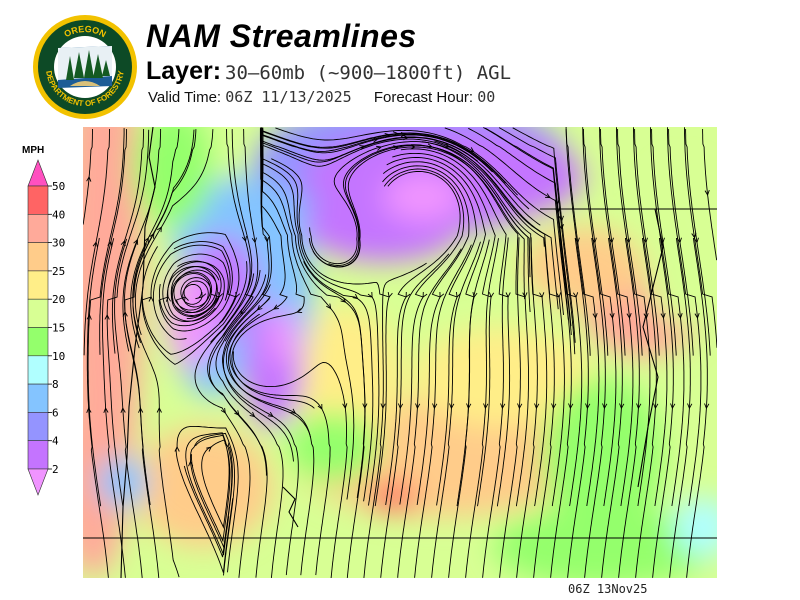 Image resolution: width=800 pixels, height=600 pixels. I want to click on valid-time-label: Valid Time:, so click(185, 97).